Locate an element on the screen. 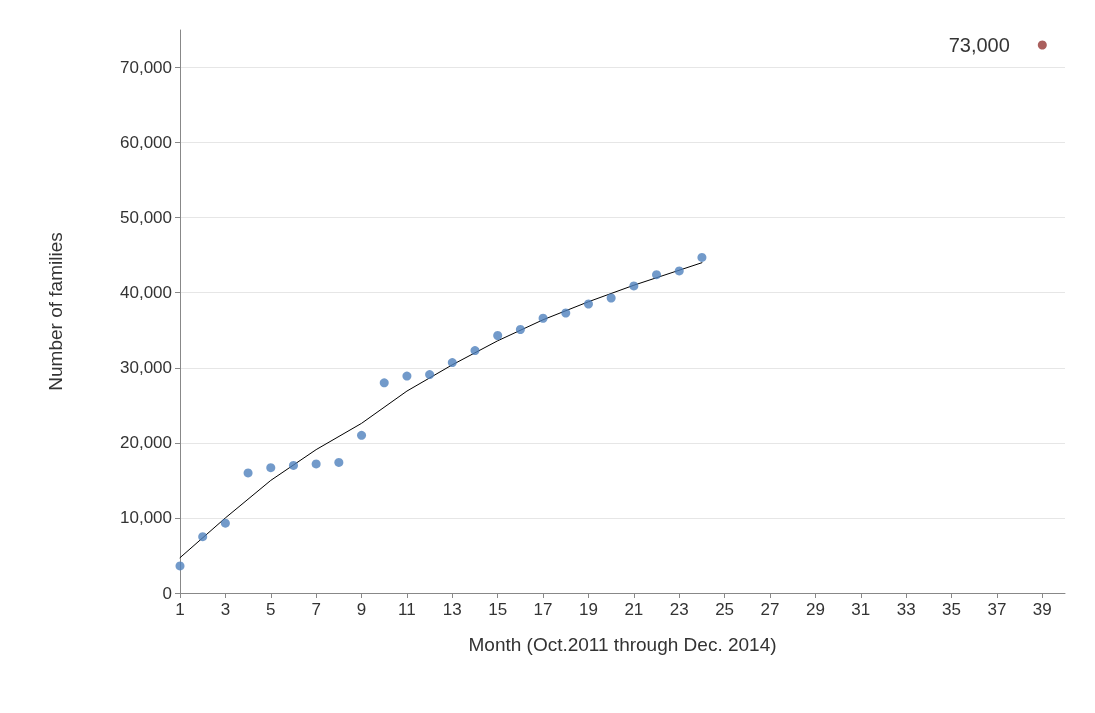 This screenshot has width=1095, height=713. x-tick-label: 23 is located at coordinates (679, 609).